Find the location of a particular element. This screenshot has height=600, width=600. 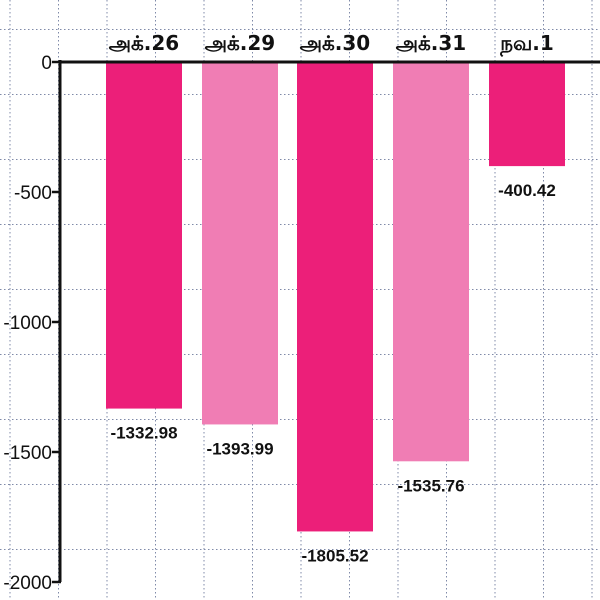

y-tick-label: -1000 is located at coordinates (27, 323).